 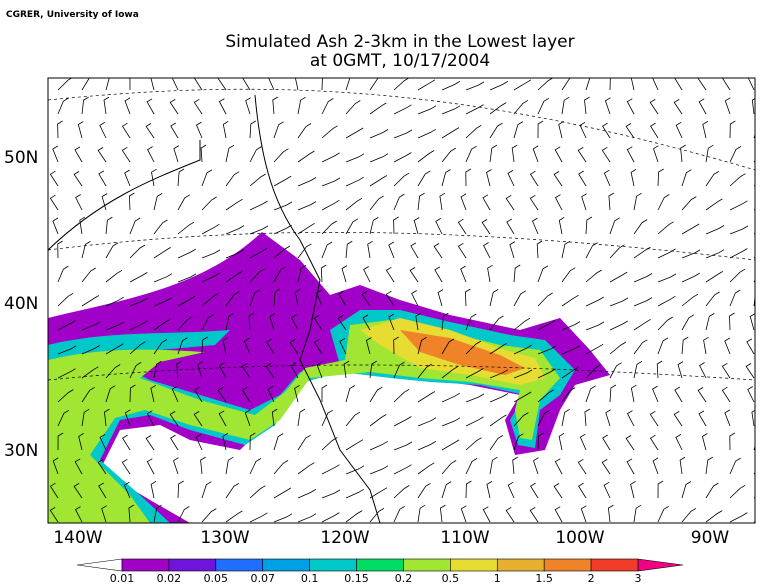 I want to click on colorbar-box, so click(x=380, y=565).